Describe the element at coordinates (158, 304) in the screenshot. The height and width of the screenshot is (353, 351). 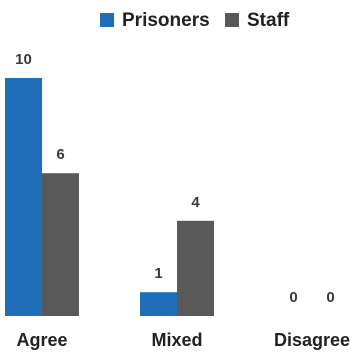
I see `bar-mixed-prisoners` at that location.